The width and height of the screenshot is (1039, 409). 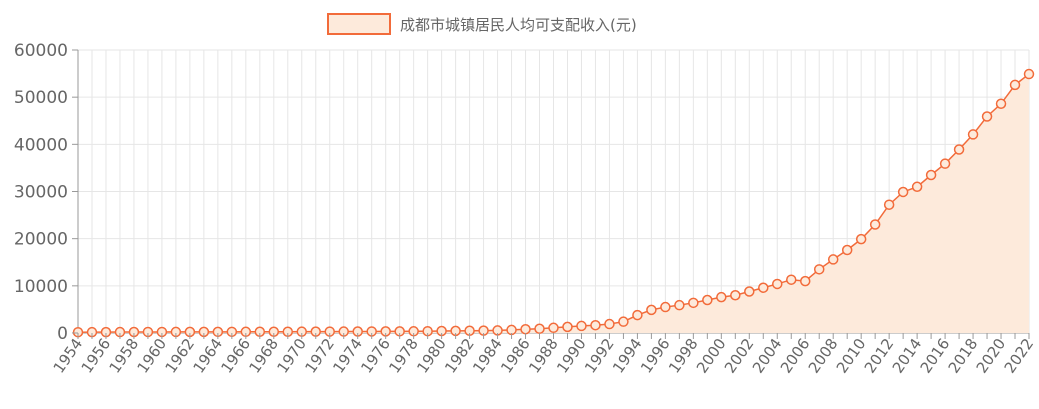 What do you see at coordinates (487, 356) in the screenshot?
I see `x-tick-label: 1984` at bounding box center [487, 356].